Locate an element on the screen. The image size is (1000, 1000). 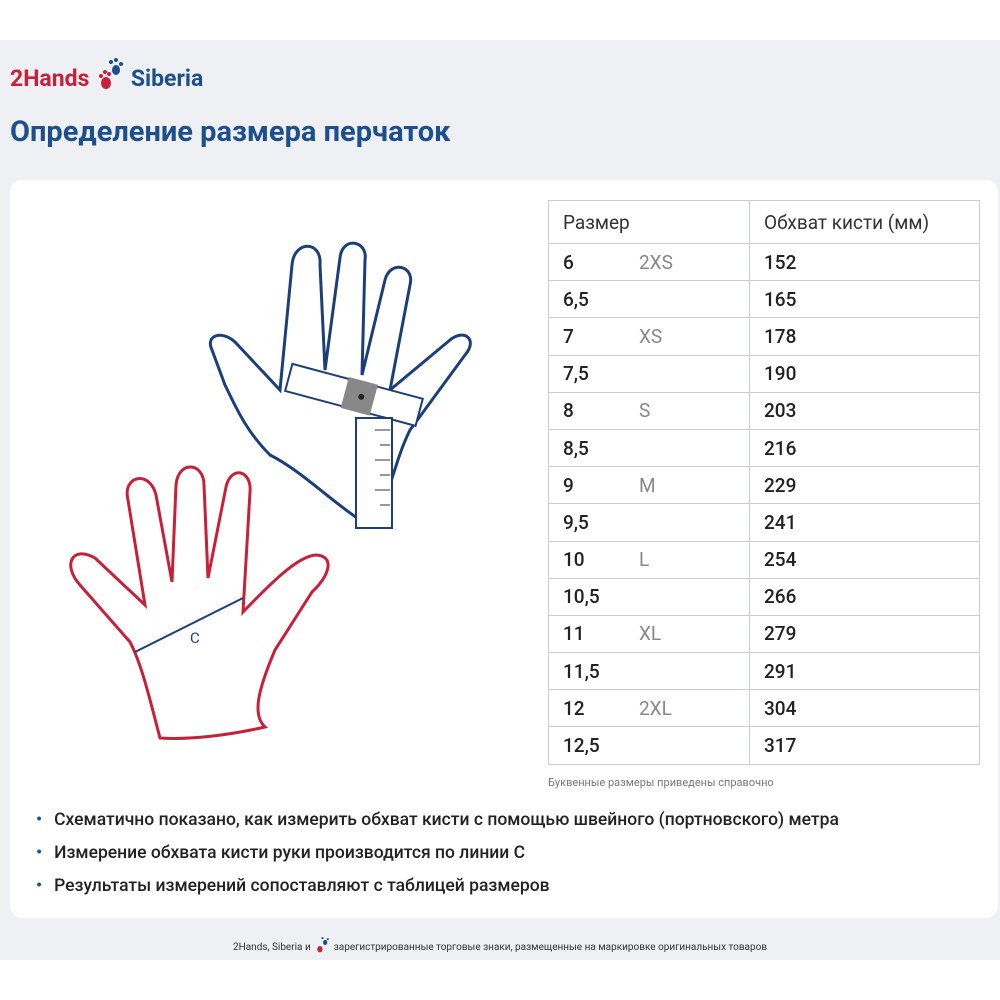
logo-icon is located at coordinates (111, 73).